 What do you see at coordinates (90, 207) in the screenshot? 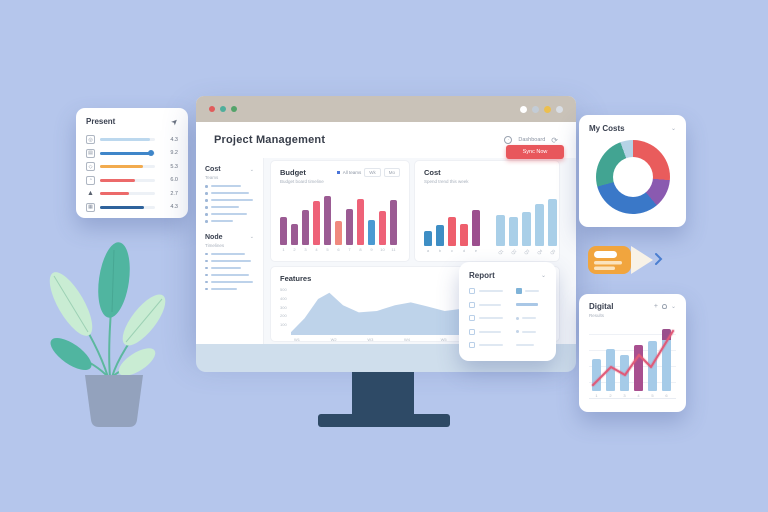
I see `trend-icon: ▦` at bounding box center [90, 207].